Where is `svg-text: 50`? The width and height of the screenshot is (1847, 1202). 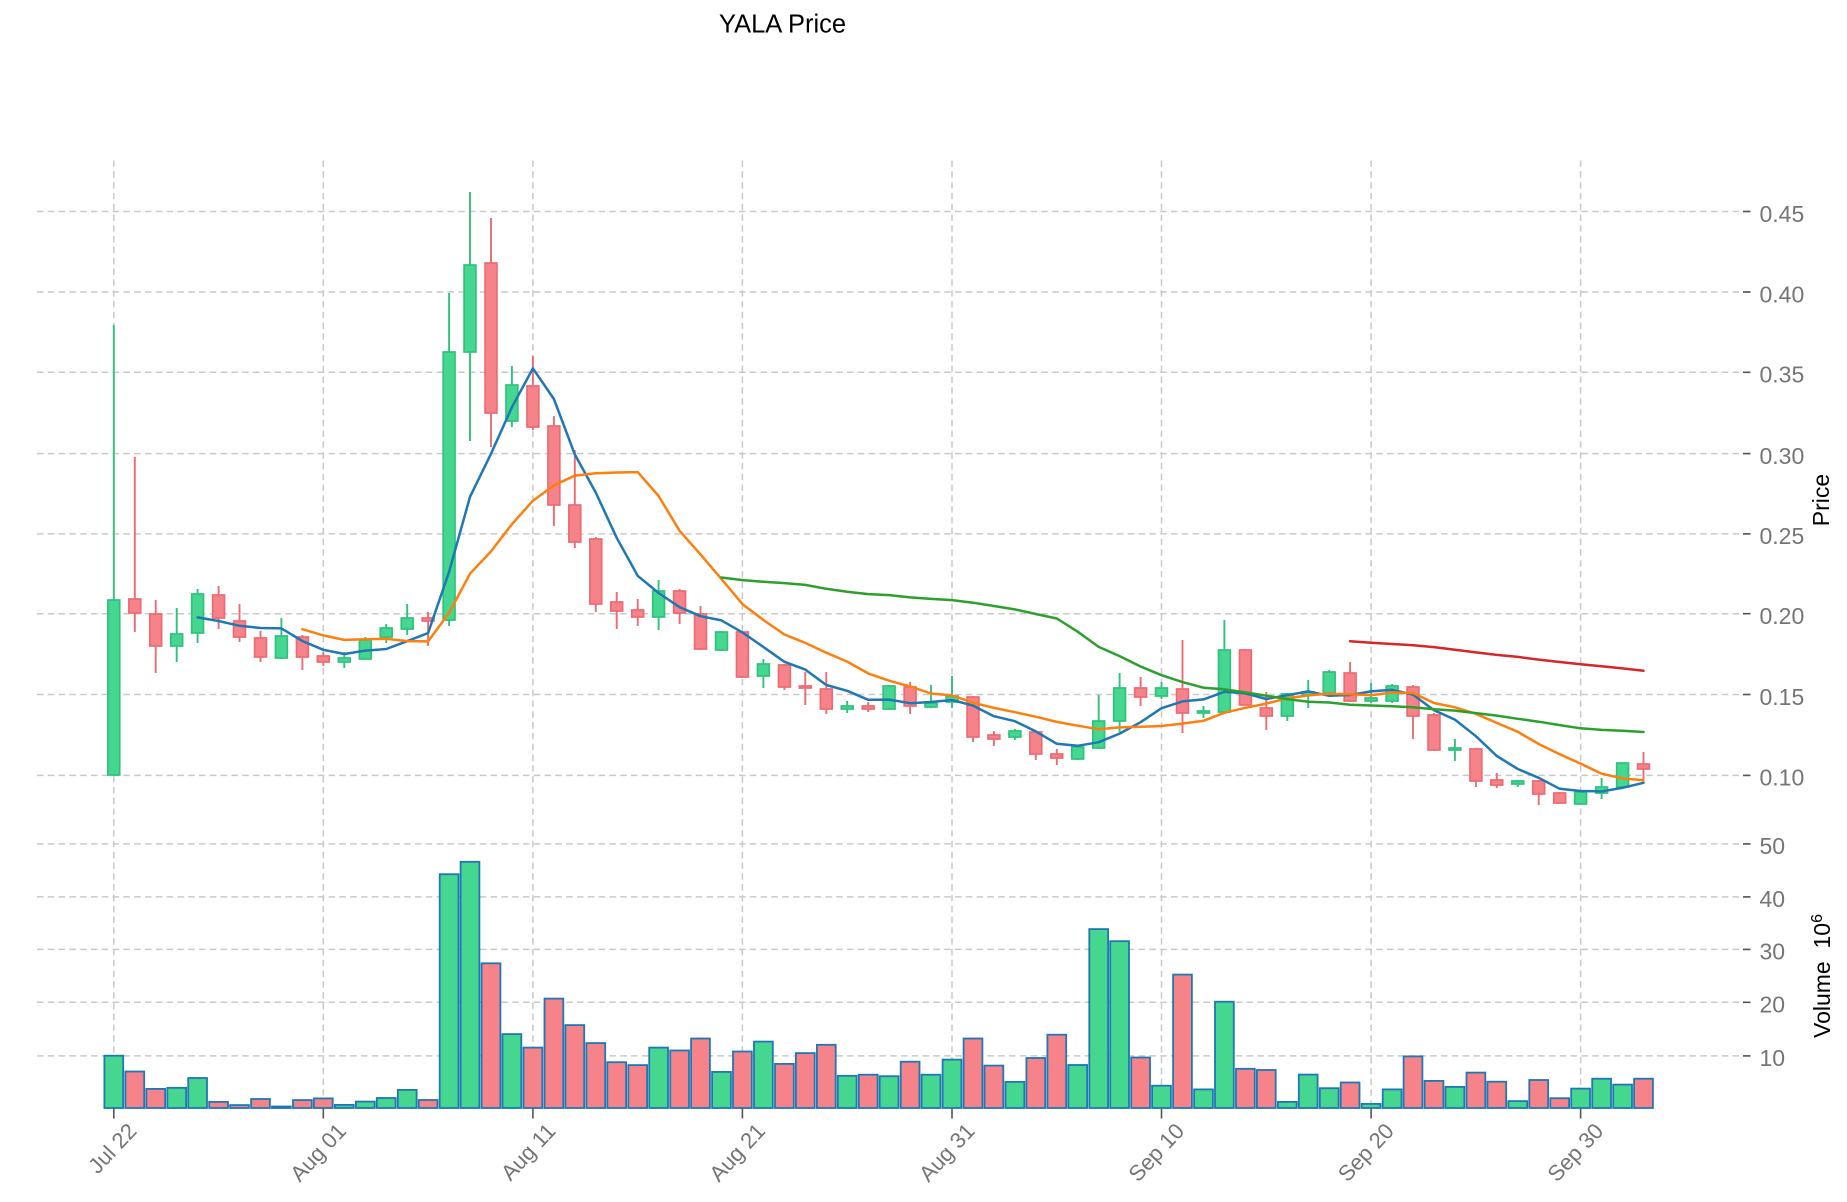 svg-text: 50 is located at coordinates (1773, 846).